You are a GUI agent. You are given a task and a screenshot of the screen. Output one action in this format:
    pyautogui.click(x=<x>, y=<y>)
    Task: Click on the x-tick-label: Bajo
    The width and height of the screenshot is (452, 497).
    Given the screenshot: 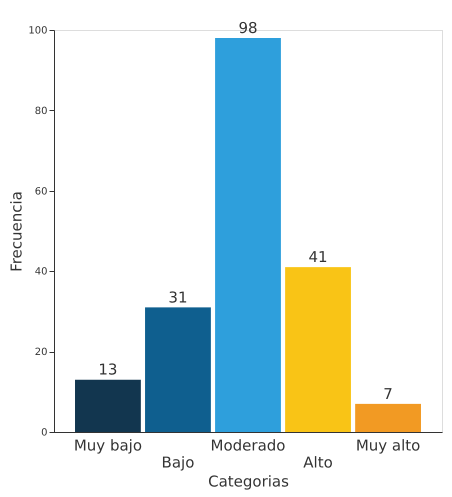 What is the action you would take?
    pyautogui.click(x=178, y=463)
    